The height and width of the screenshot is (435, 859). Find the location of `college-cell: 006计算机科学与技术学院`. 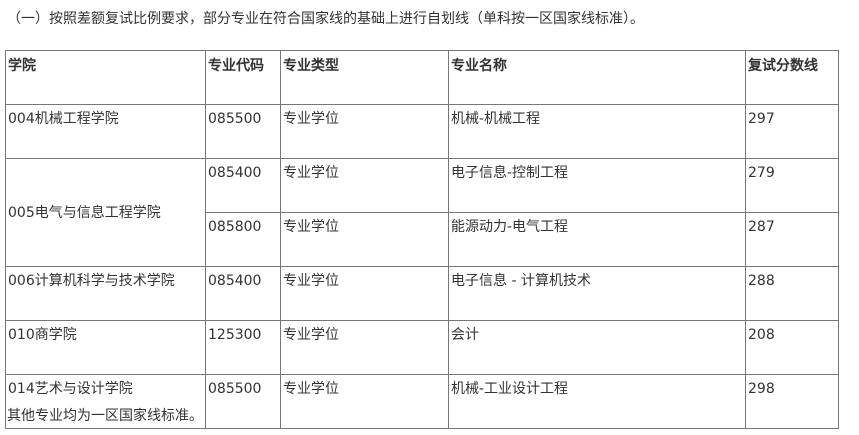

college-cell: 006计算机科学与技术学院 is located at coordinates (105, 293).